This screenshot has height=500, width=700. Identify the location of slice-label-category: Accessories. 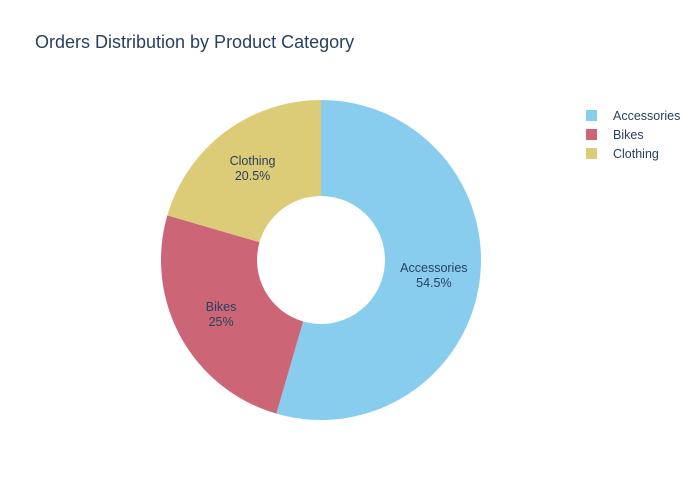
(433, 268).